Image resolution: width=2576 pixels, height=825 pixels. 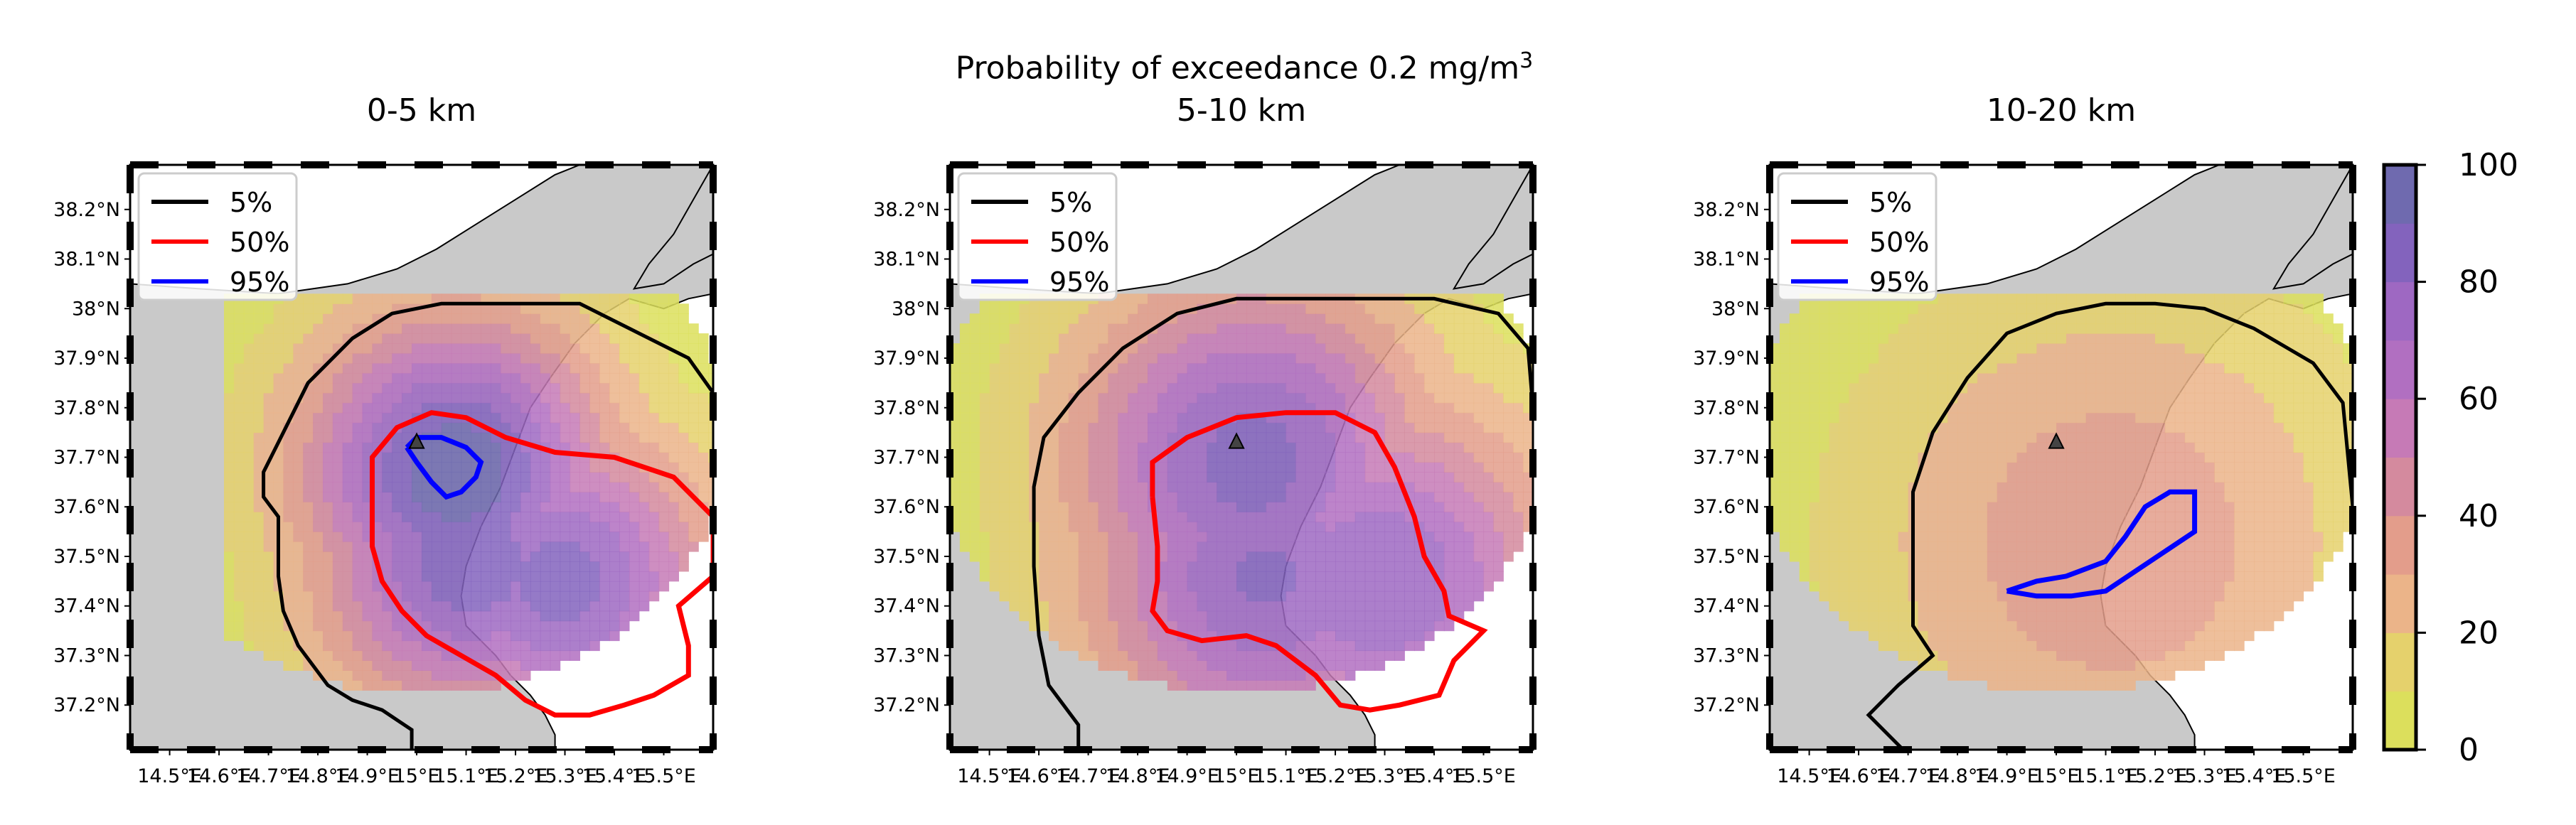 I want to click on panel-title: 5-10 km, so click(x=1241, y=110).